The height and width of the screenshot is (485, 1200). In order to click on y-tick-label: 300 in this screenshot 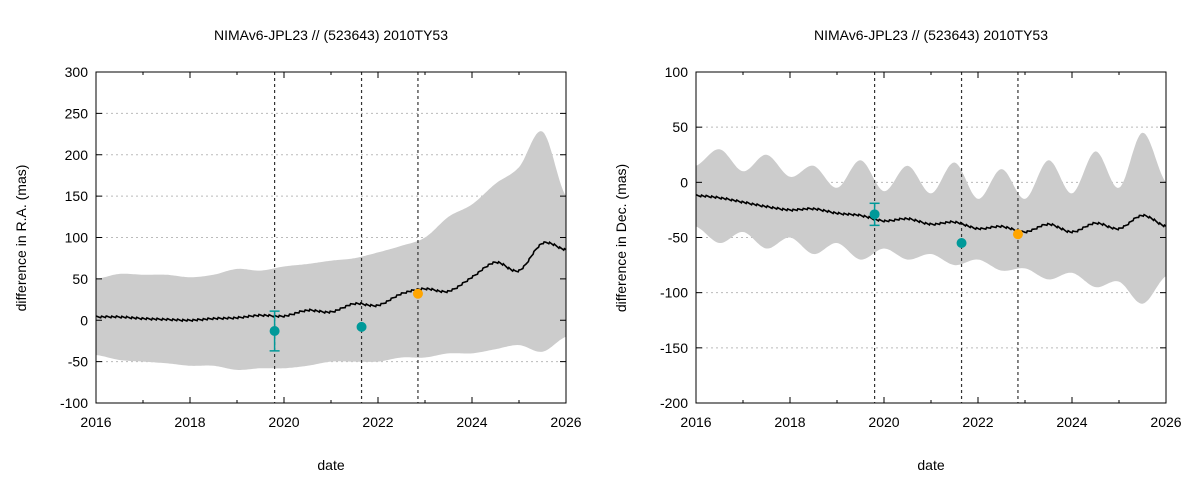, I will do `click(77, 72)`.